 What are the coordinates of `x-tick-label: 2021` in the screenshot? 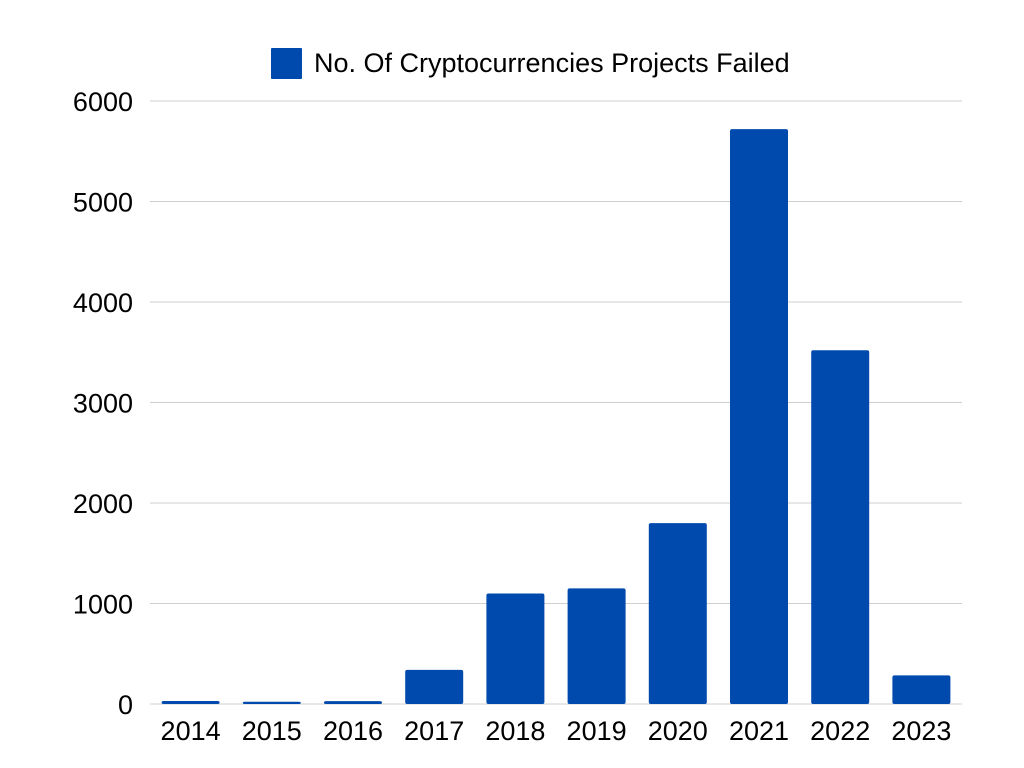 It's located at (759, 731).